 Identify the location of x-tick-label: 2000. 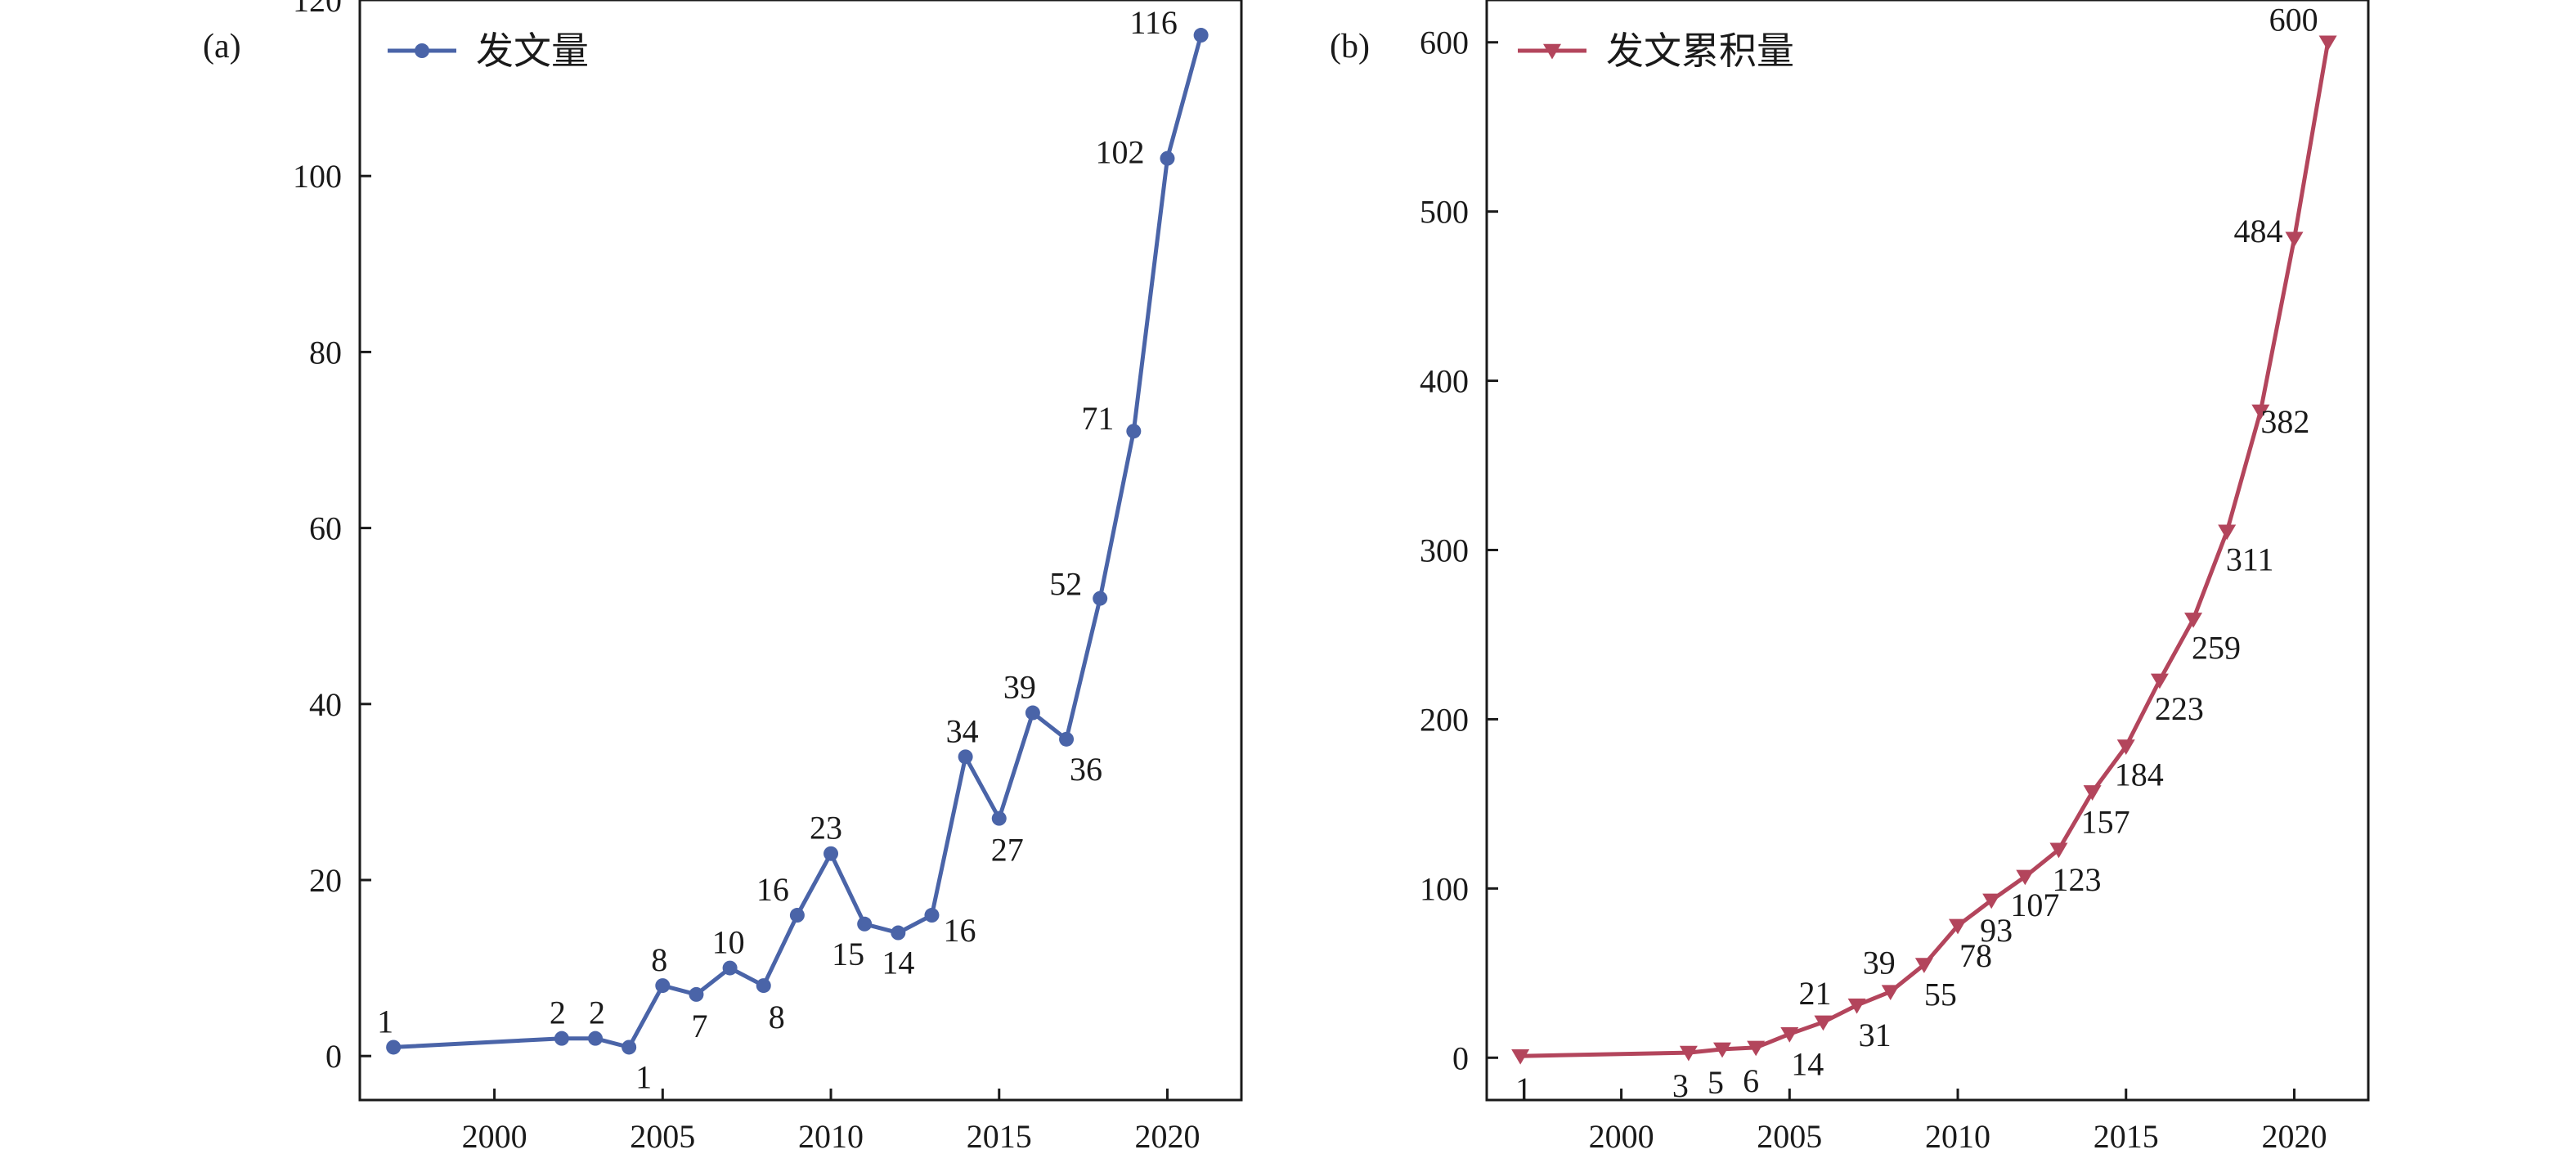
(1621, 1136).